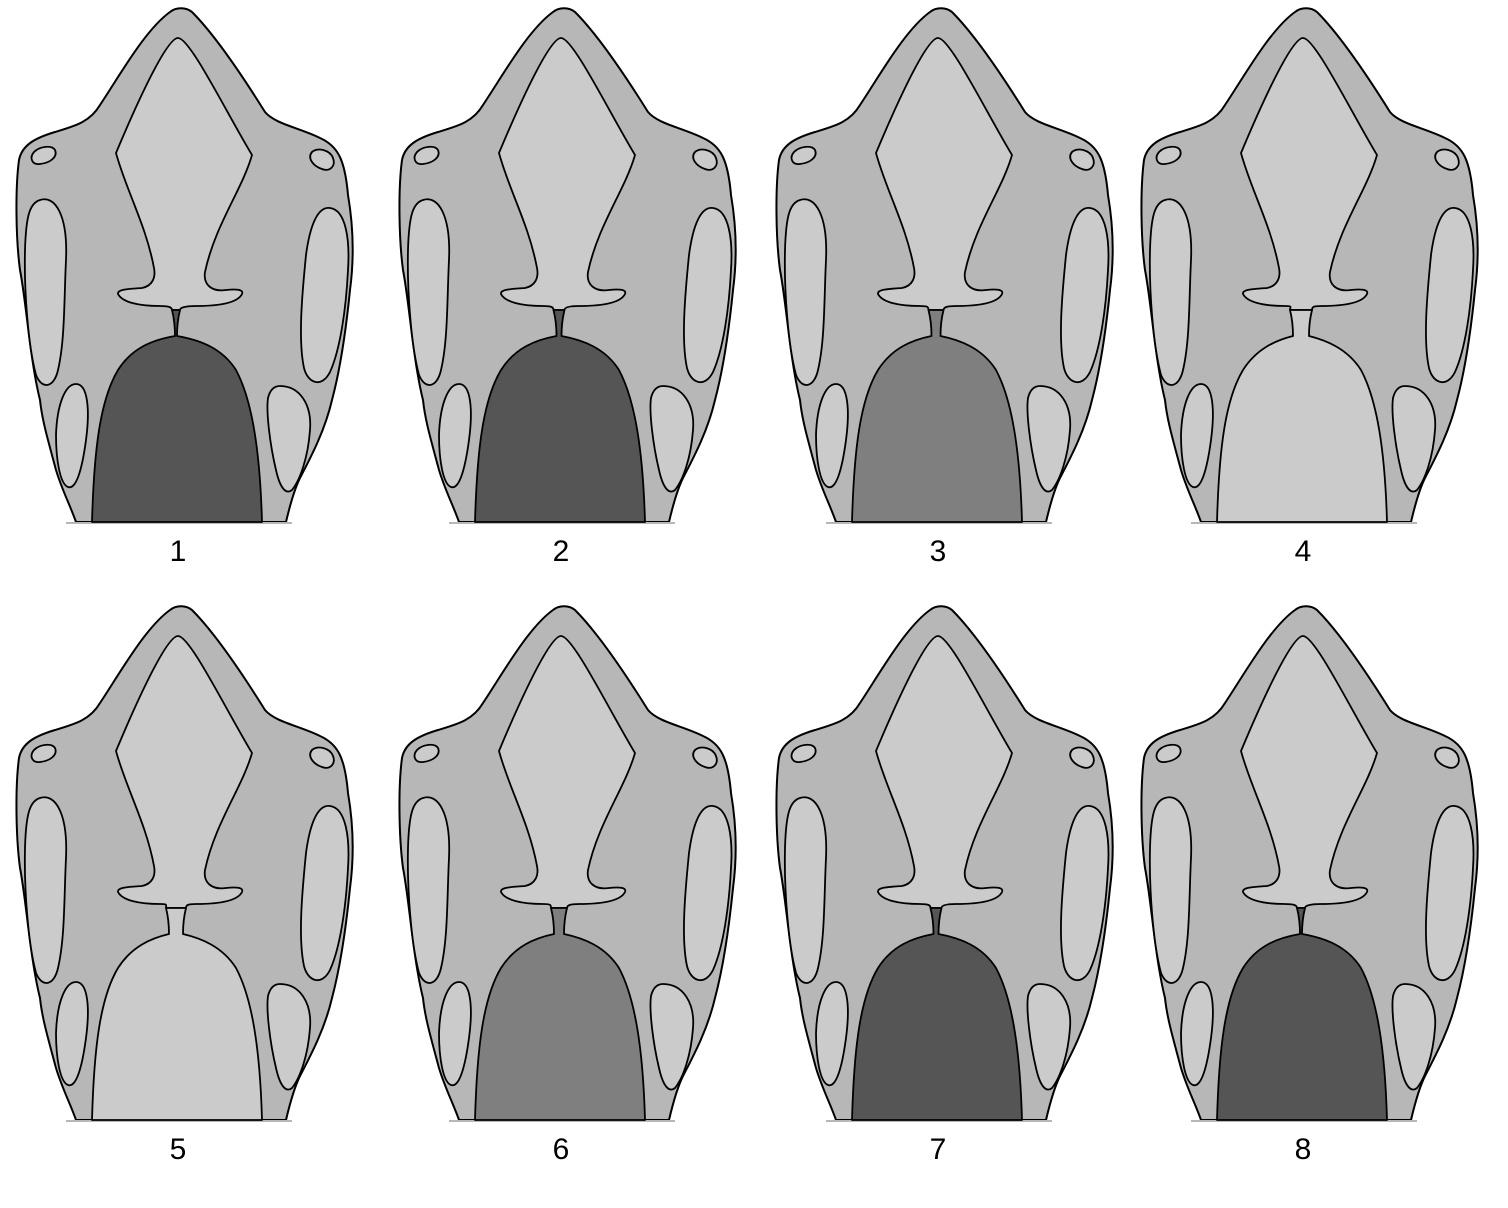 The height and width of the screenshot is (1208, 1508). I want to click on panel-label: 3, so click(938, 551).